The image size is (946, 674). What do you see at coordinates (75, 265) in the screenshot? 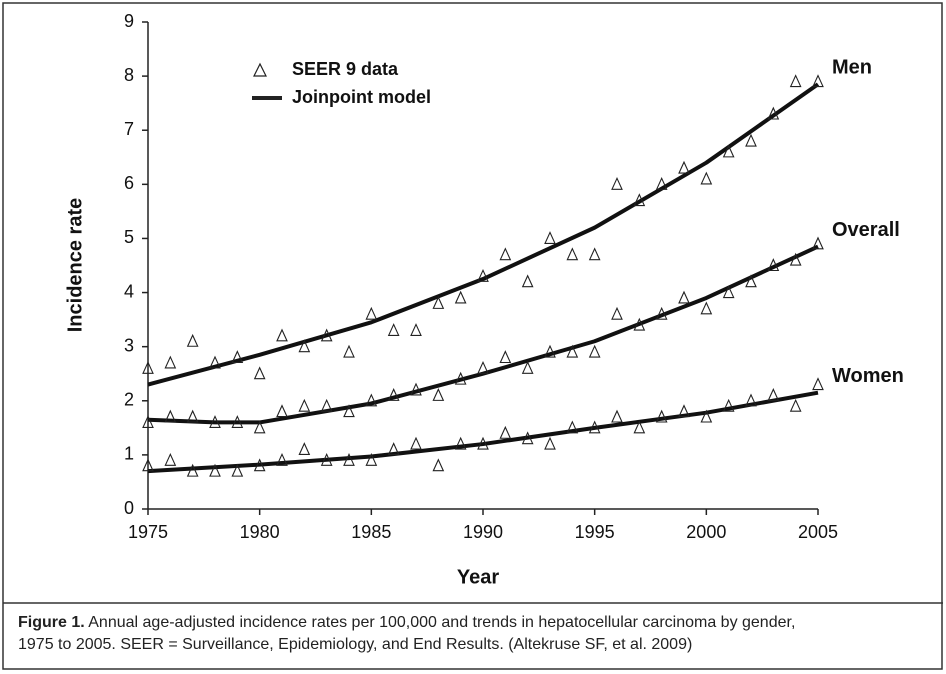
I see `y-axis-label: Incidence rate` at bounding box center [75, 265].